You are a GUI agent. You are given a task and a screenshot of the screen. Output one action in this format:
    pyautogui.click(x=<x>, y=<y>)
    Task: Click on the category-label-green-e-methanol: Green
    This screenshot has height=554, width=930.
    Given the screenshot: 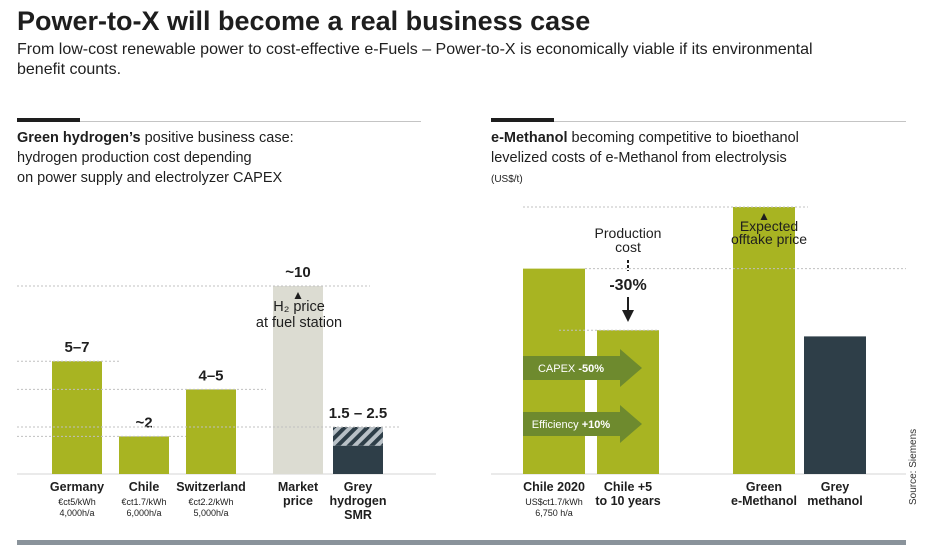 What is the action you would take?
    pyautogui.click(x=764, y=487)
    